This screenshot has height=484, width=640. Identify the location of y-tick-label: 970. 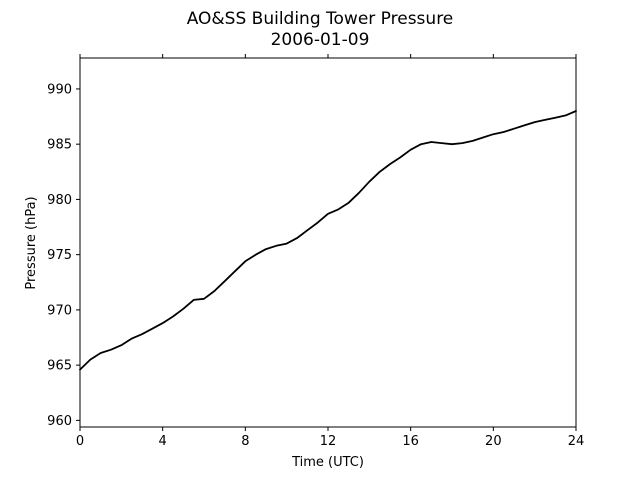
(59, 310).